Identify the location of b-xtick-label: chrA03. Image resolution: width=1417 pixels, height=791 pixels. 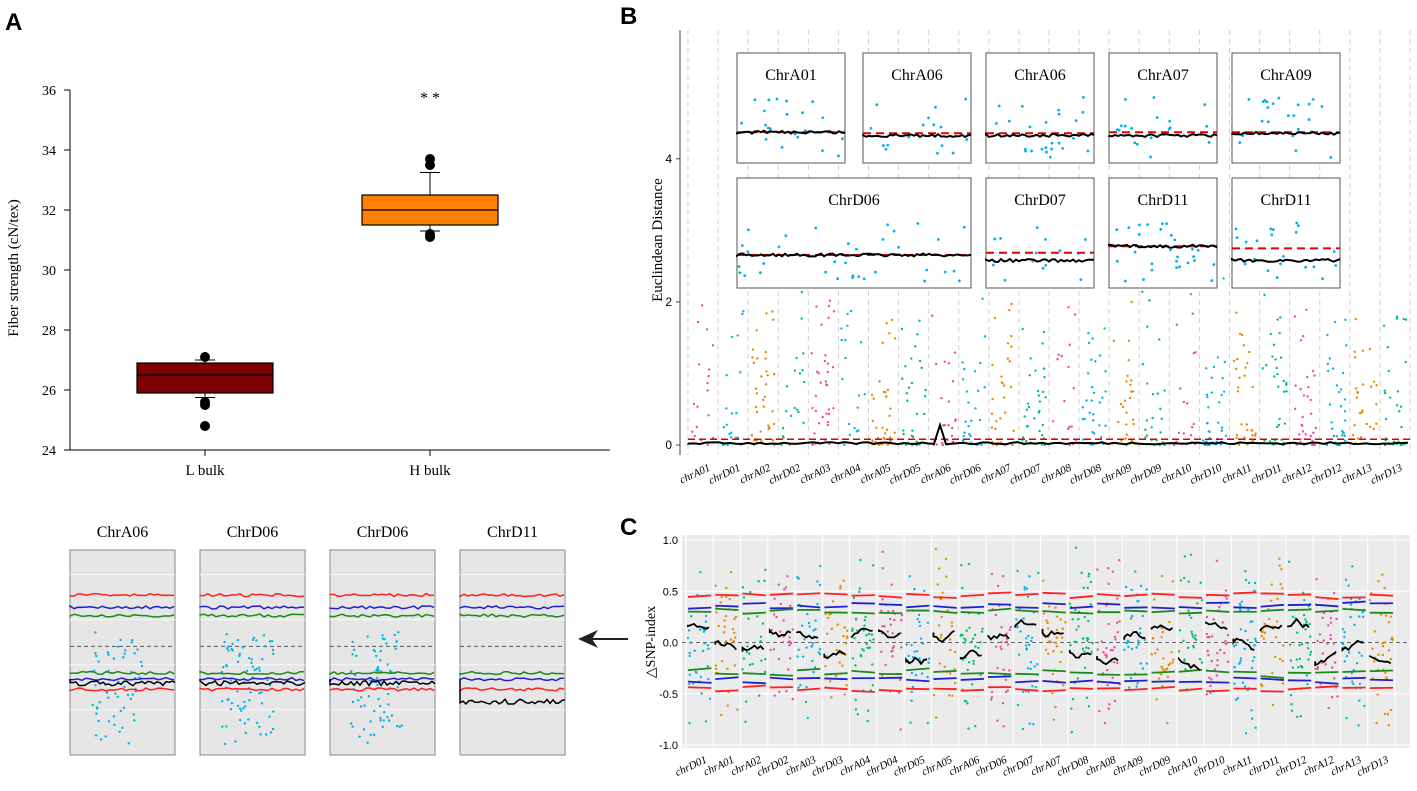
(815, 474).